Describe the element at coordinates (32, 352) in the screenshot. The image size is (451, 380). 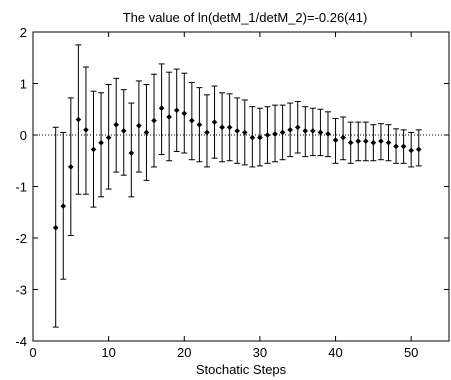
I see `x-tick-label: 0` at that location.